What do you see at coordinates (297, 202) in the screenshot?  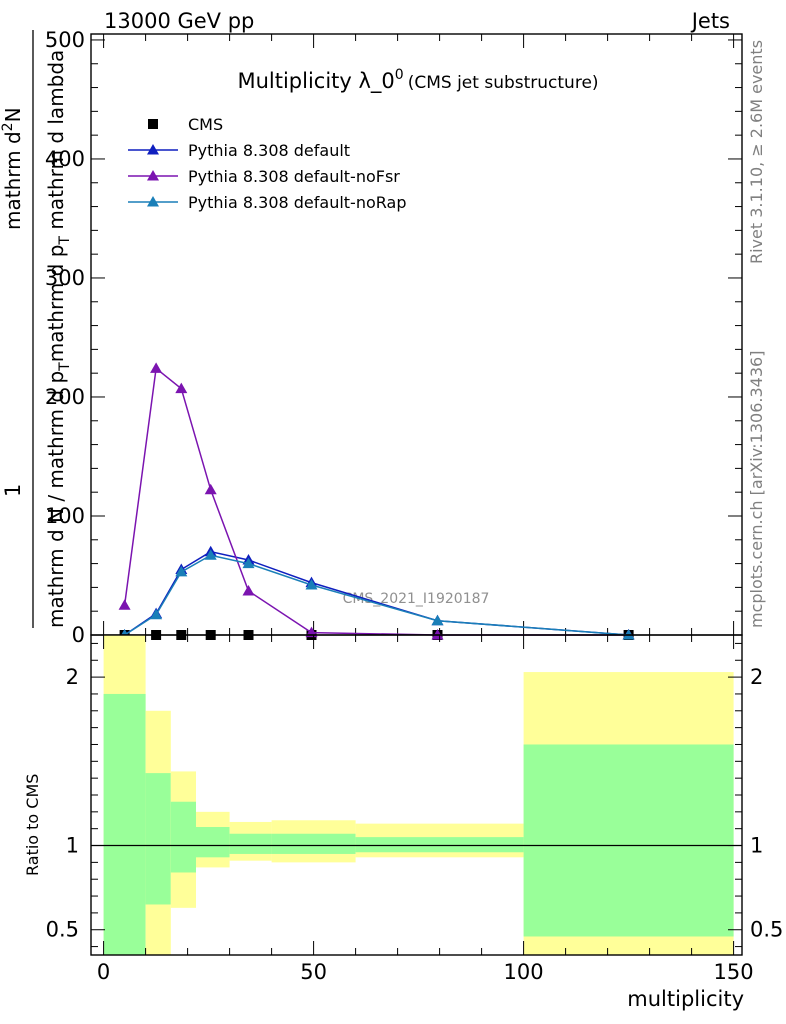 I see `legend-label: Pythia 8.308 default-noRap` at bounding box center [297, 202].